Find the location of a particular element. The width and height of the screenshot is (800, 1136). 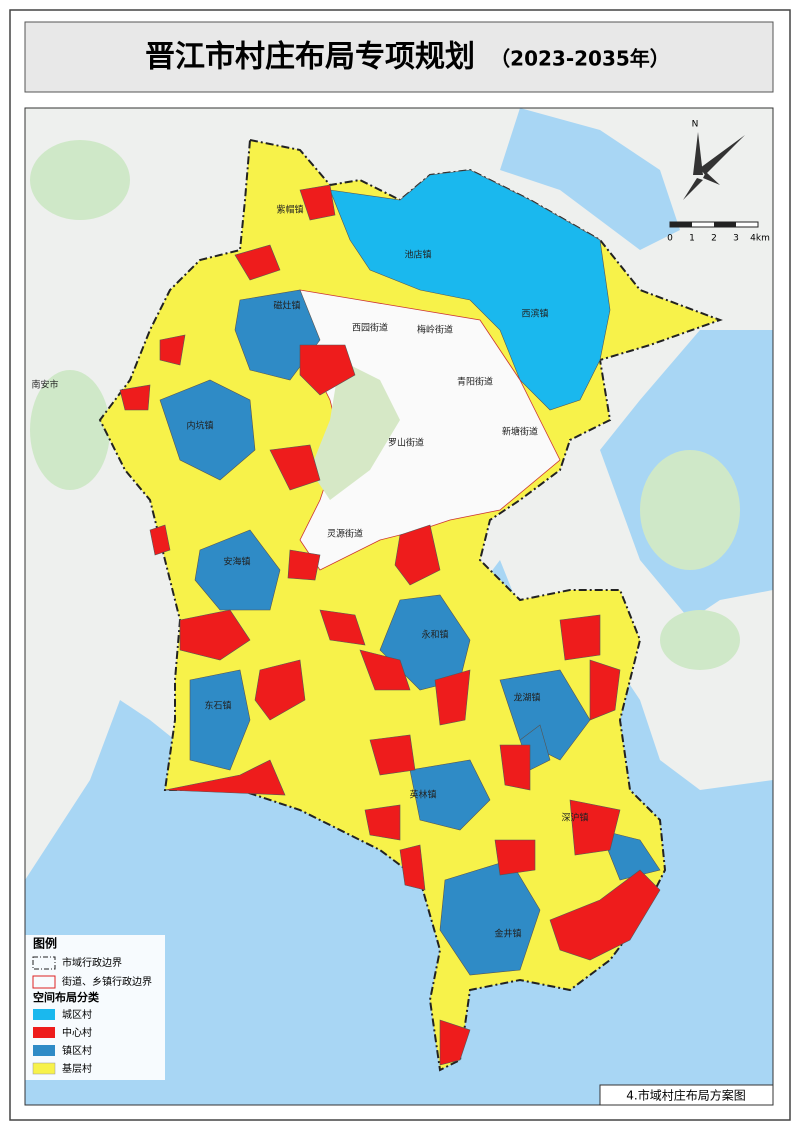

scale-label: 1 is located at coordinates (692, 239).